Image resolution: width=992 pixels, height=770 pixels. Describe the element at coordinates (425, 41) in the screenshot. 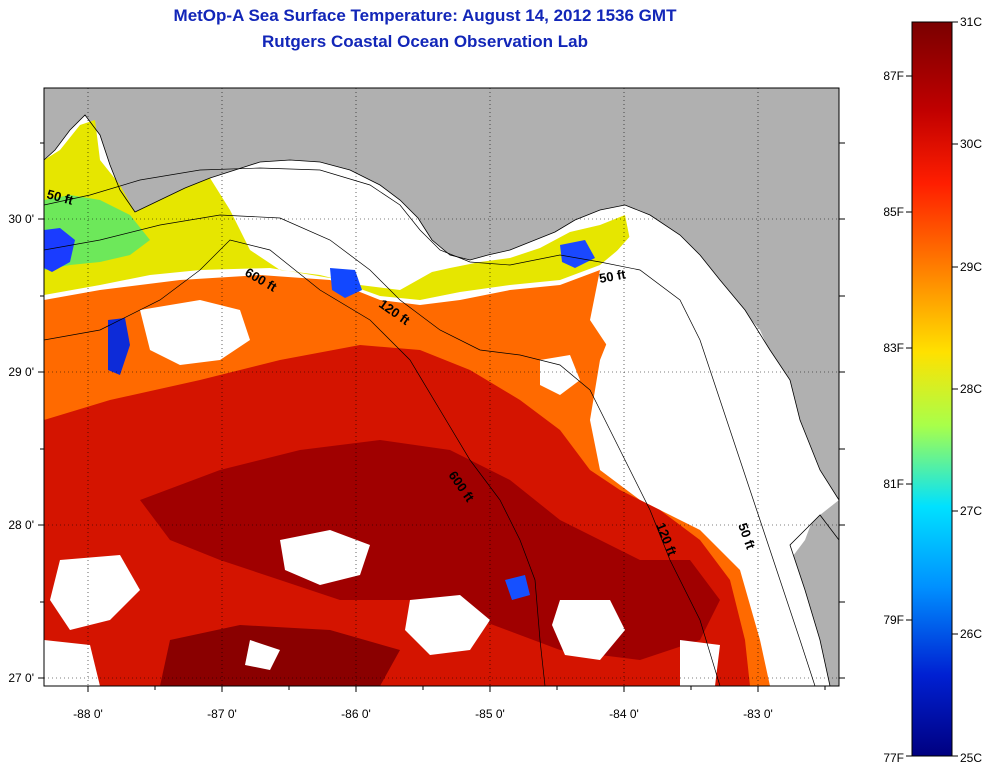

I see `map-subtitle: Rutgers Coastal Ocean Observation Lab` at that location.